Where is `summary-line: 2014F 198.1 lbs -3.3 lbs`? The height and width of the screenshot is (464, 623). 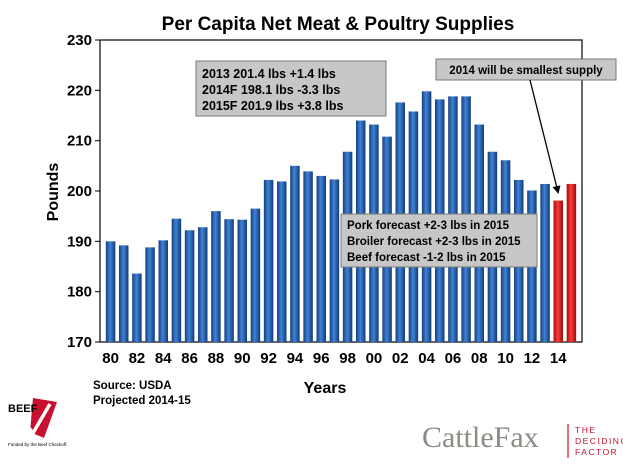
summary-line: 2014F 198.1 lbs -3.3 lbs is located at coordinates (271, 90).